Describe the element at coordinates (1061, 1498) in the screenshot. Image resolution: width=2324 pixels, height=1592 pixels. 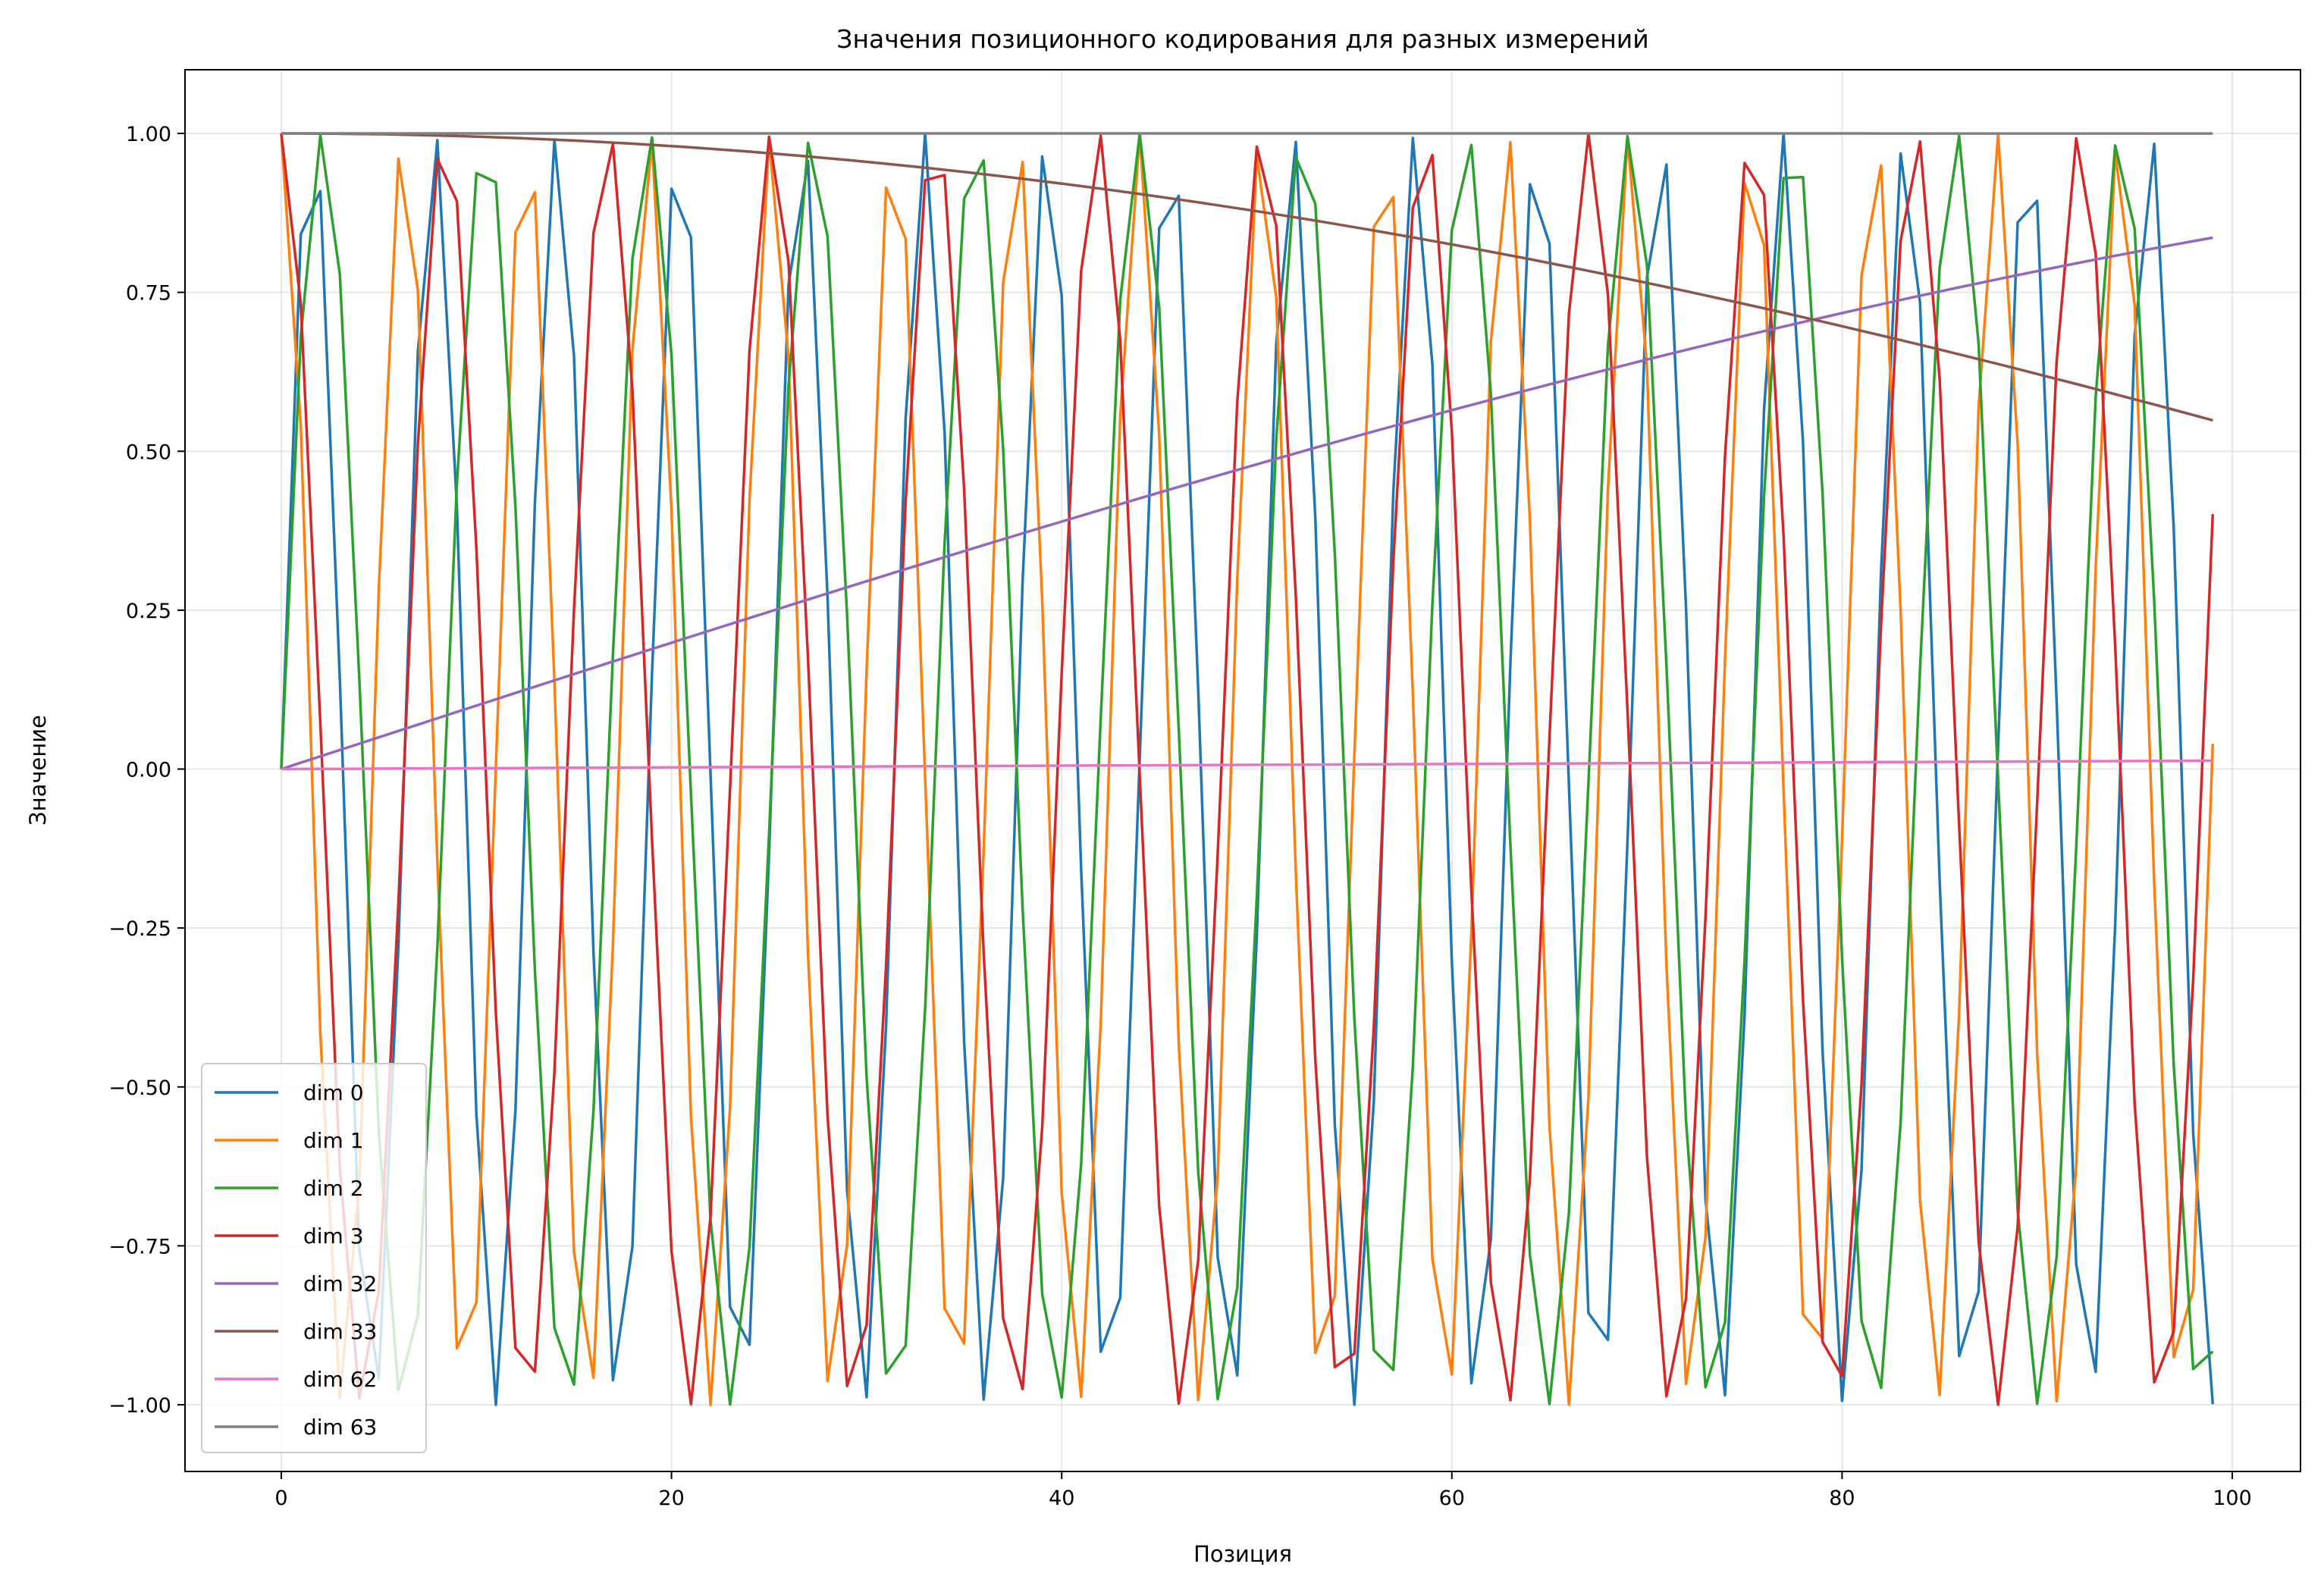
I see `x-tick-label: 40` at that location.